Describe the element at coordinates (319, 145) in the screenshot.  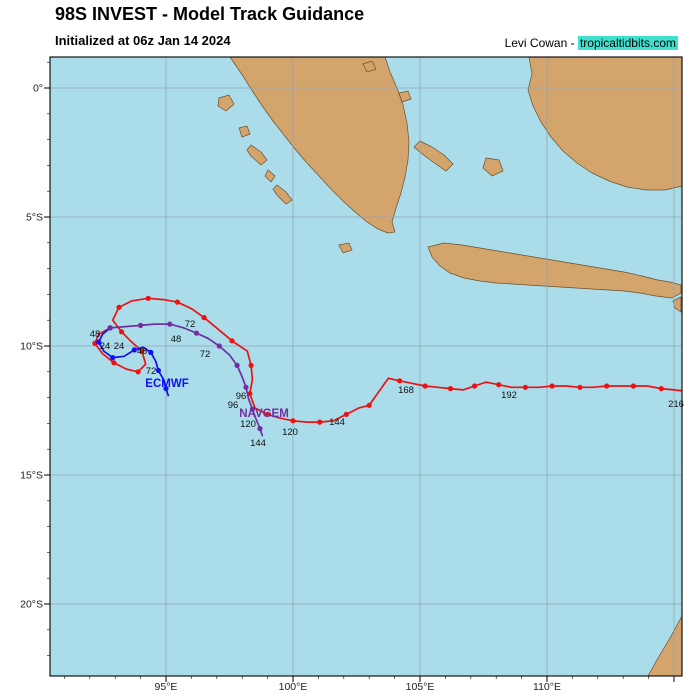
I see `land-sumatra` at that location.